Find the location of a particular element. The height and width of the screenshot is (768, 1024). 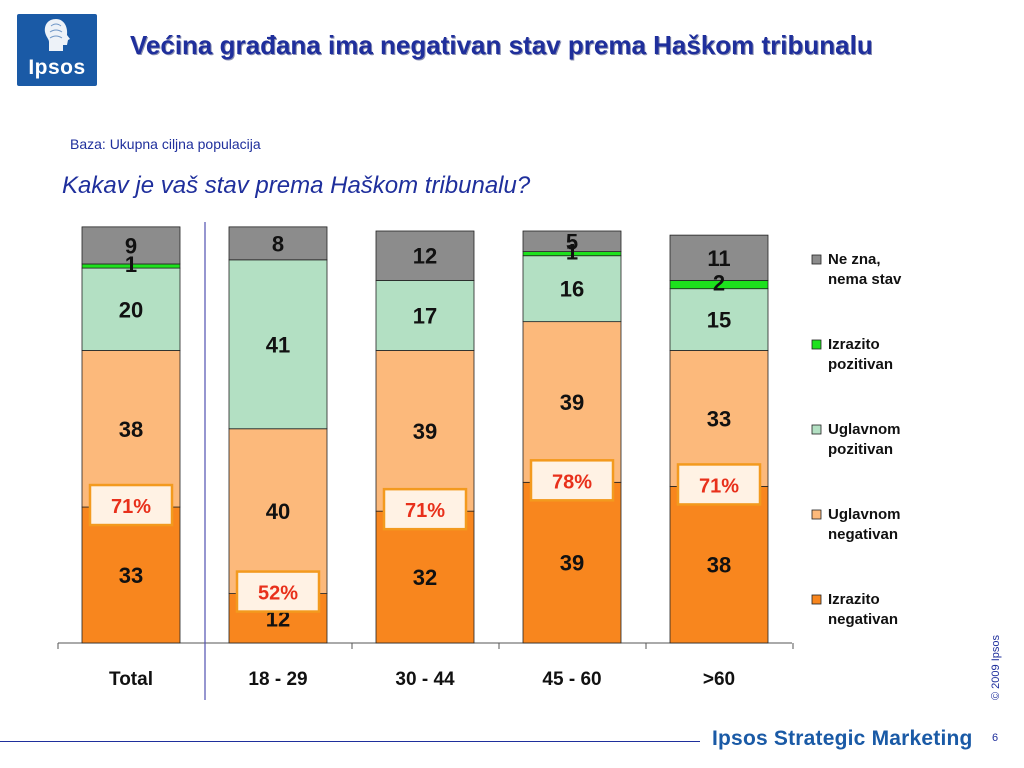

bar-value-label: 11 is located at coordinates (718, 258).